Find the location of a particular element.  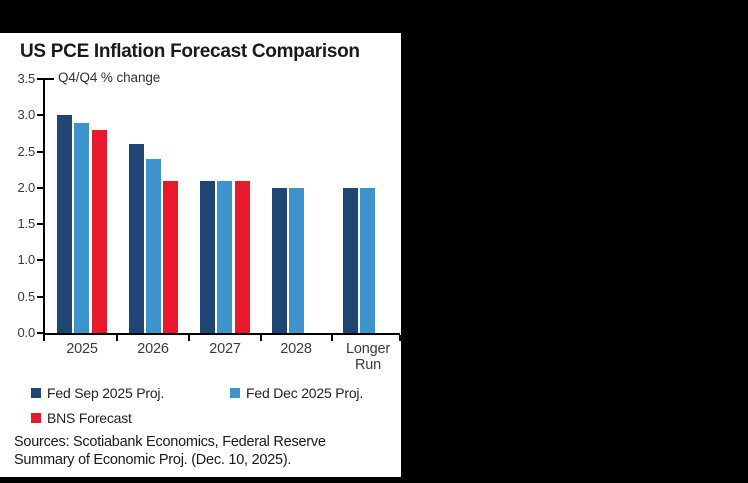

bar-2026-s2 is located at coordinates (170, 257).